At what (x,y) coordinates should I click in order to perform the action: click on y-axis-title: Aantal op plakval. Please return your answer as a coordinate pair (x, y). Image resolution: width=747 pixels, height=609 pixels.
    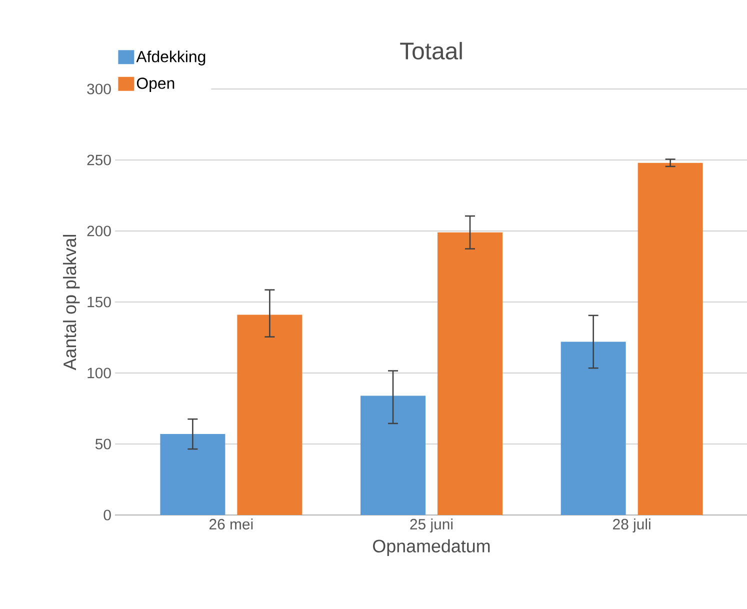
    Looking at the image, I should click on (71, 302).